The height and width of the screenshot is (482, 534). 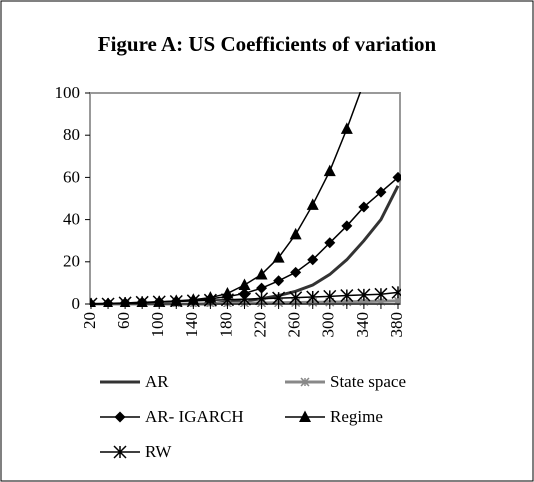 I want to click on y-tick-label: 0, so click(x=76, y=303).